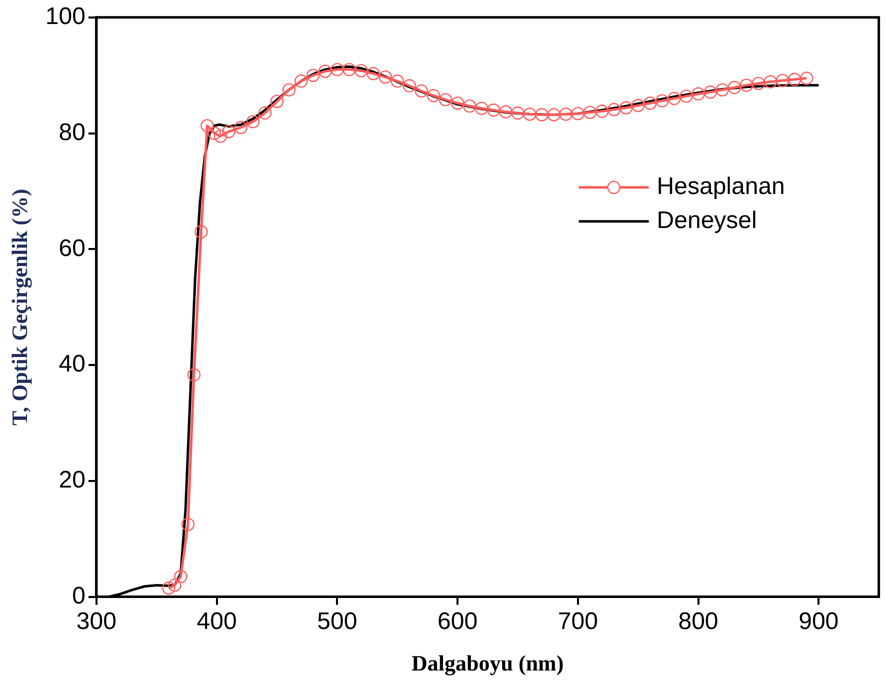 This screenshot has width=886, height=686. Describe the element at coordinates (578, 621) in the screenshot. I see `x-tick-label: 700` at that location.